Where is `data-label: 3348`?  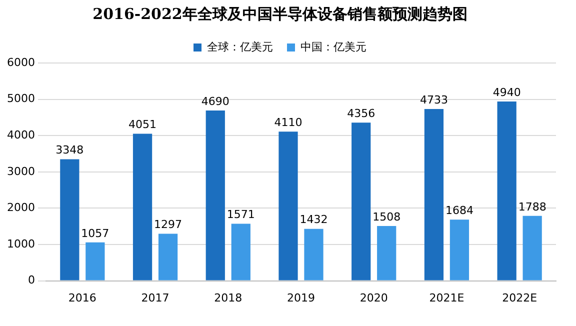 data-label: 3348 is located at coordinates (70, 150).